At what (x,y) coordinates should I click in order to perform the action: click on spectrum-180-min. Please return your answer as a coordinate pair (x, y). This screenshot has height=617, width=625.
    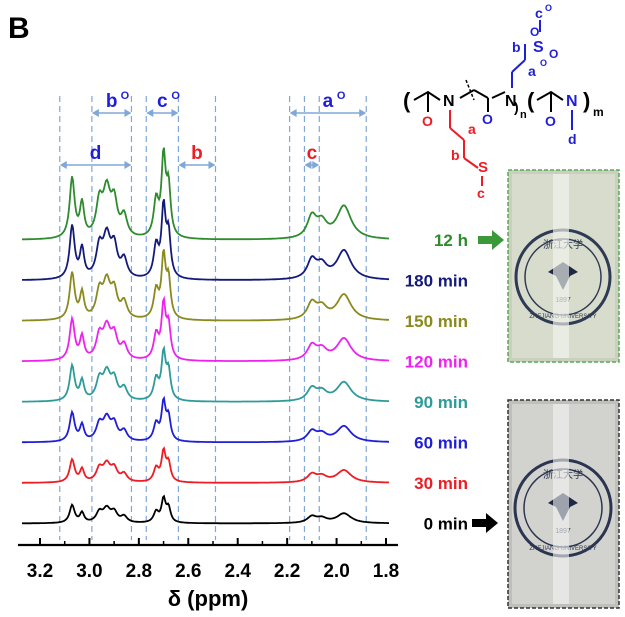
    Looking at the image, I should click on (205, 240).